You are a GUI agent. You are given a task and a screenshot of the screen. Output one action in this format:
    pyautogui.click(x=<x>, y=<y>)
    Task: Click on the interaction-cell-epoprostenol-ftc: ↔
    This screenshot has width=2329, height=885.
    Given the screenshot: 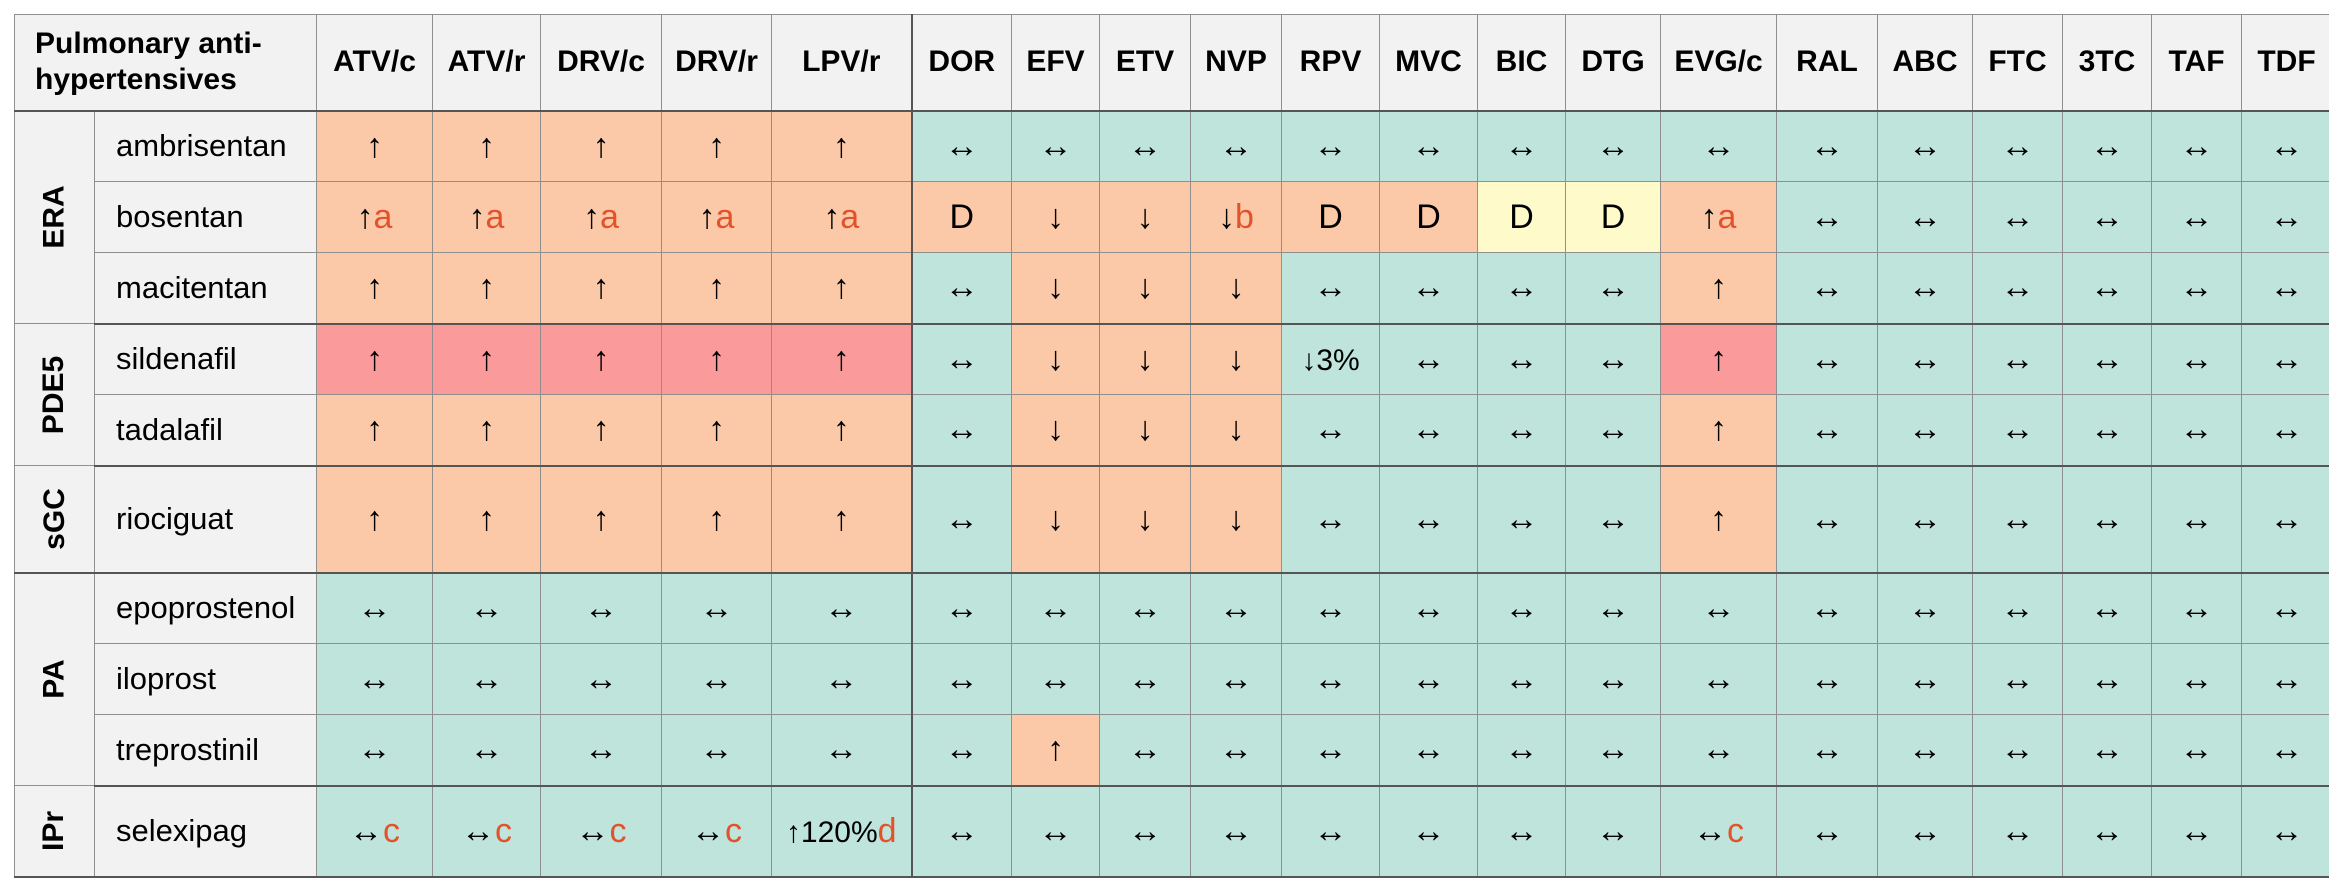 What is the action you would take?
    pyautogui.click(x=2017, y=608)
    